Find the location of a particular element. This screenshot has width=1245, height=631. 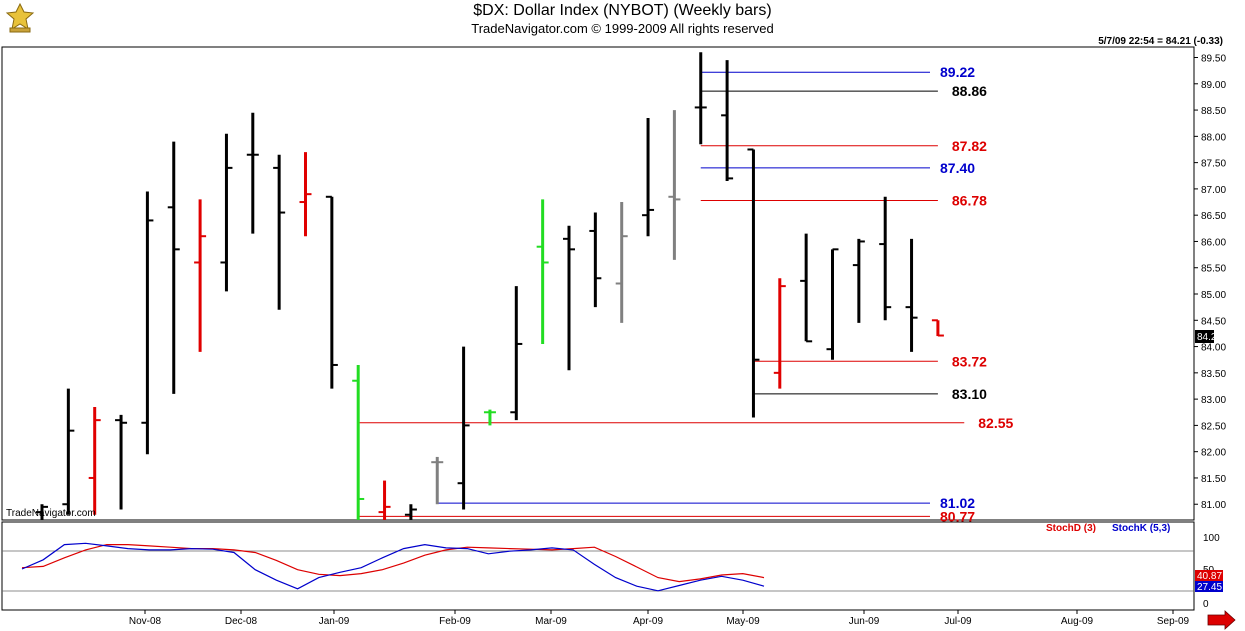

level-label: 88.86 is located at coordinates (969, 91).